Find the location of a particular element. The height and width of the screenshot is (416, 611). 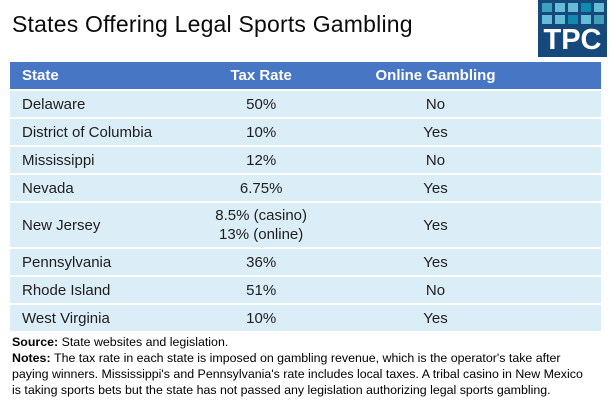

table-row: Nevada 6.75% Yes is located at coordinates (305, 187).